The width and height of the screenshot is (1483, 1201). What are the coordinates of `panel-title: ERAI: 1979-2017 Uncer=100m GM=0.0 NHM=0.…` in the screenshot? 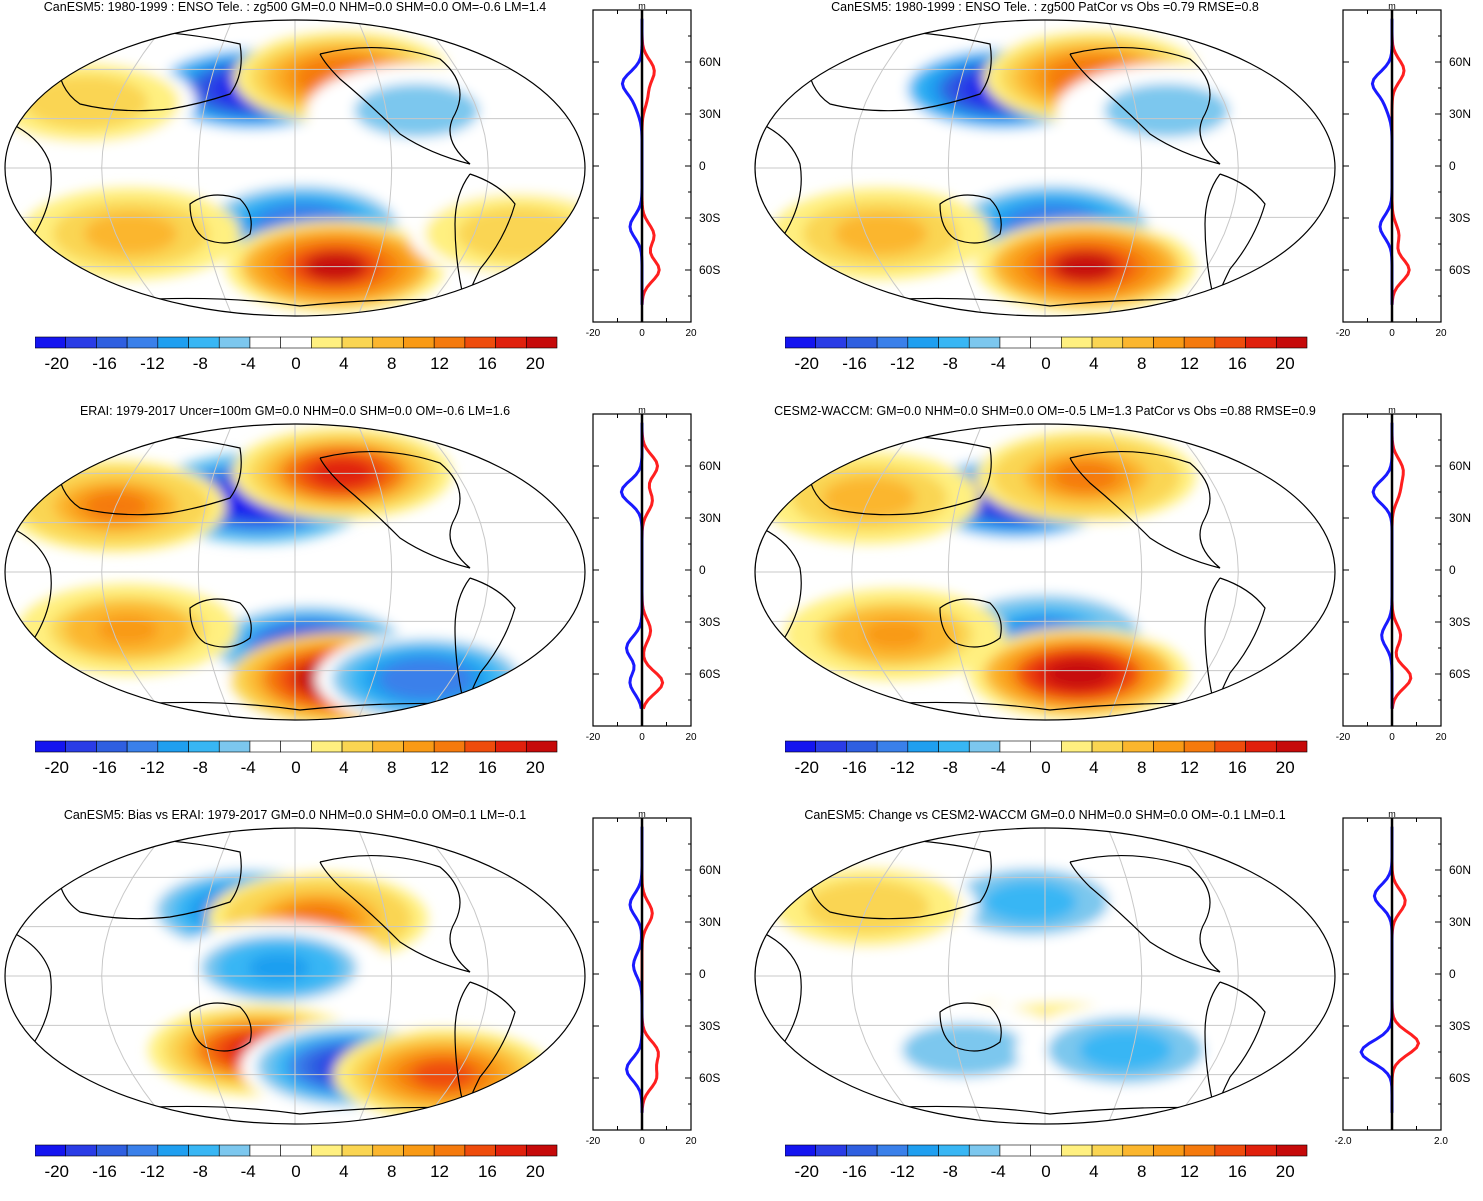 It's located at (295, 411).